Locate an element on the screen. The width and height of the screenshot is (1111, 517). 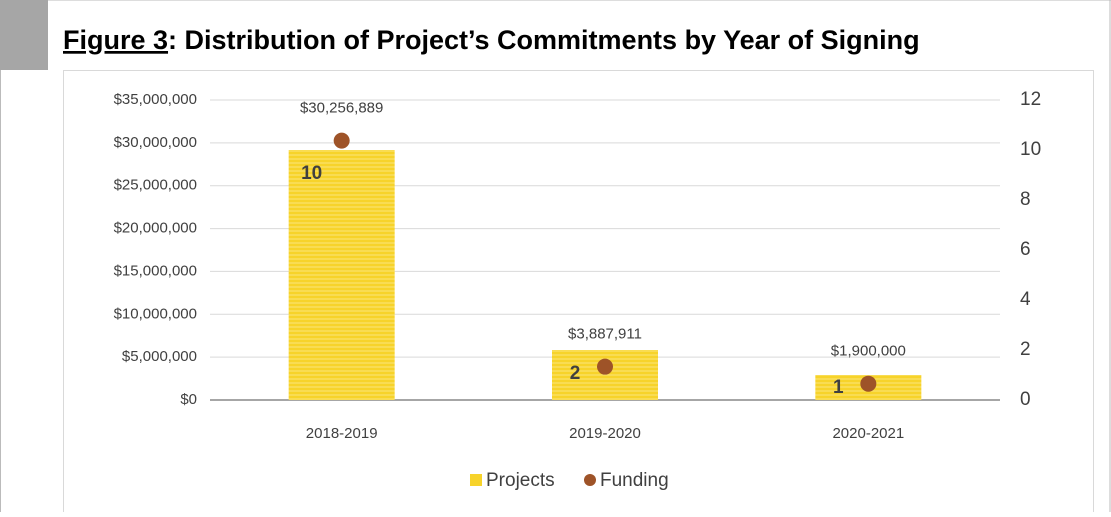
y-tick-label: $15,000,000 is located at coordinates (155, 270).